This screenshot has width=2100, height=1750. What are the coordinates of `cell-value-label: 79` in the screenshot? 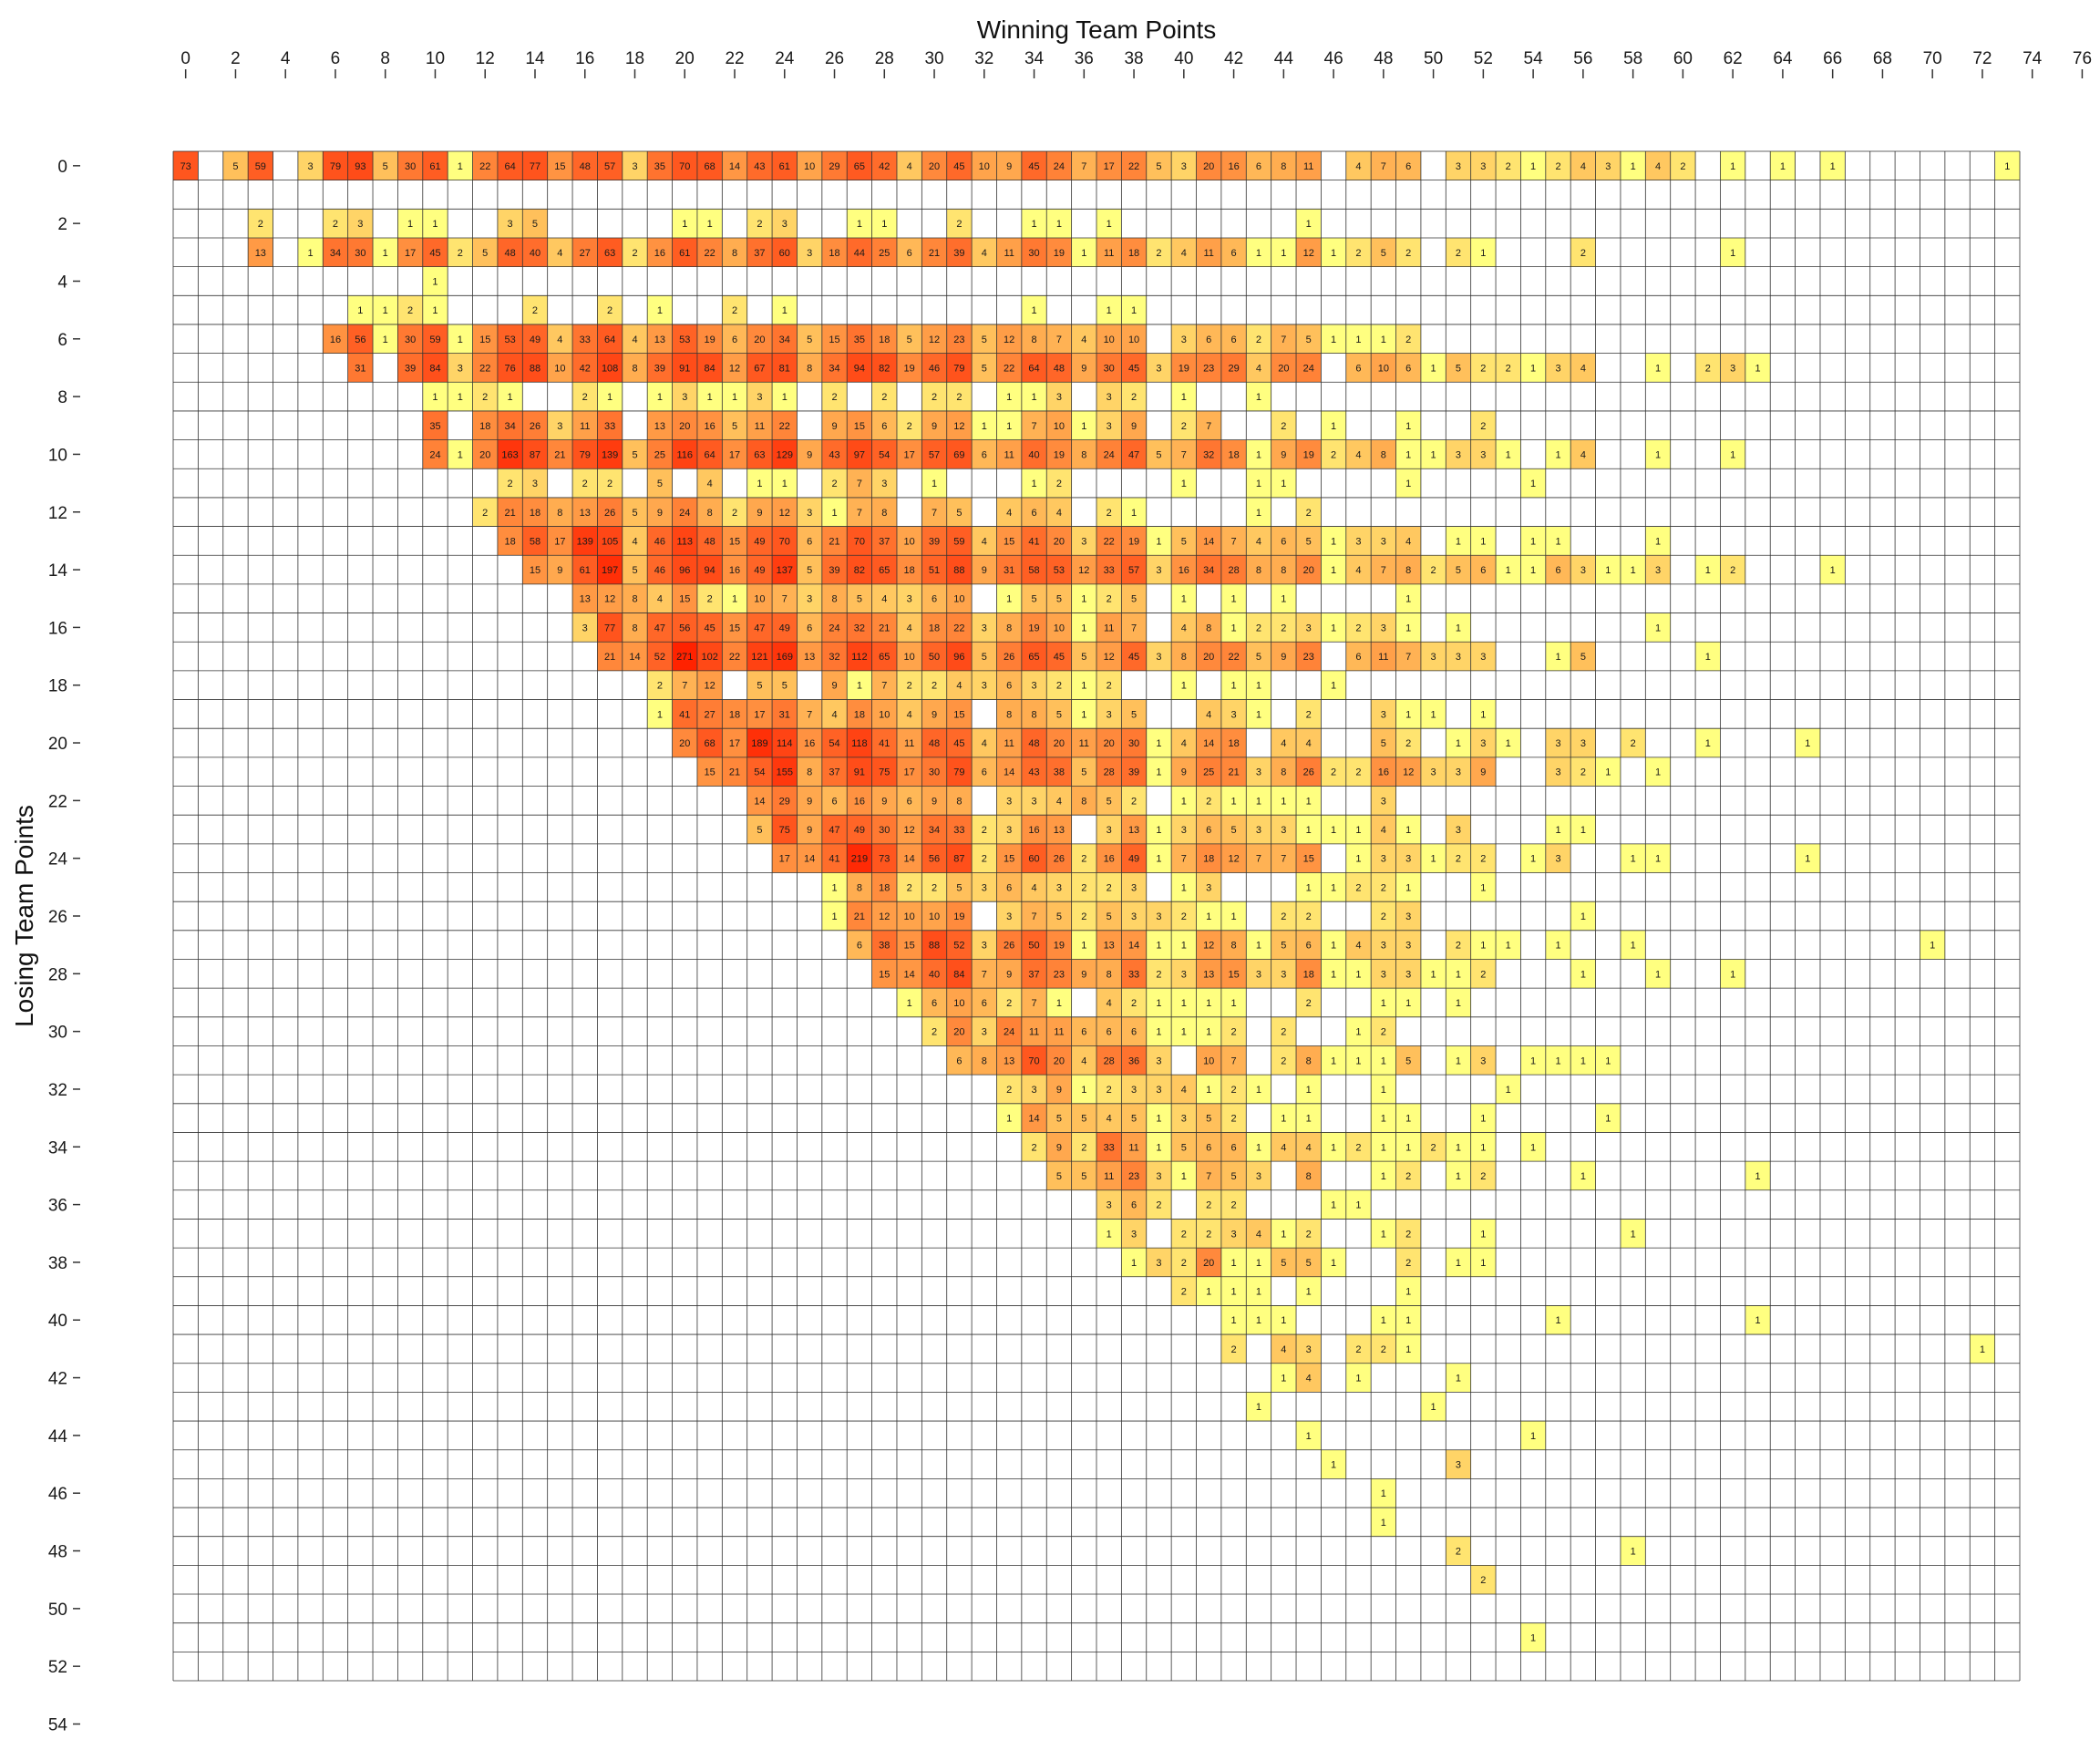 It's located at (585, 455).